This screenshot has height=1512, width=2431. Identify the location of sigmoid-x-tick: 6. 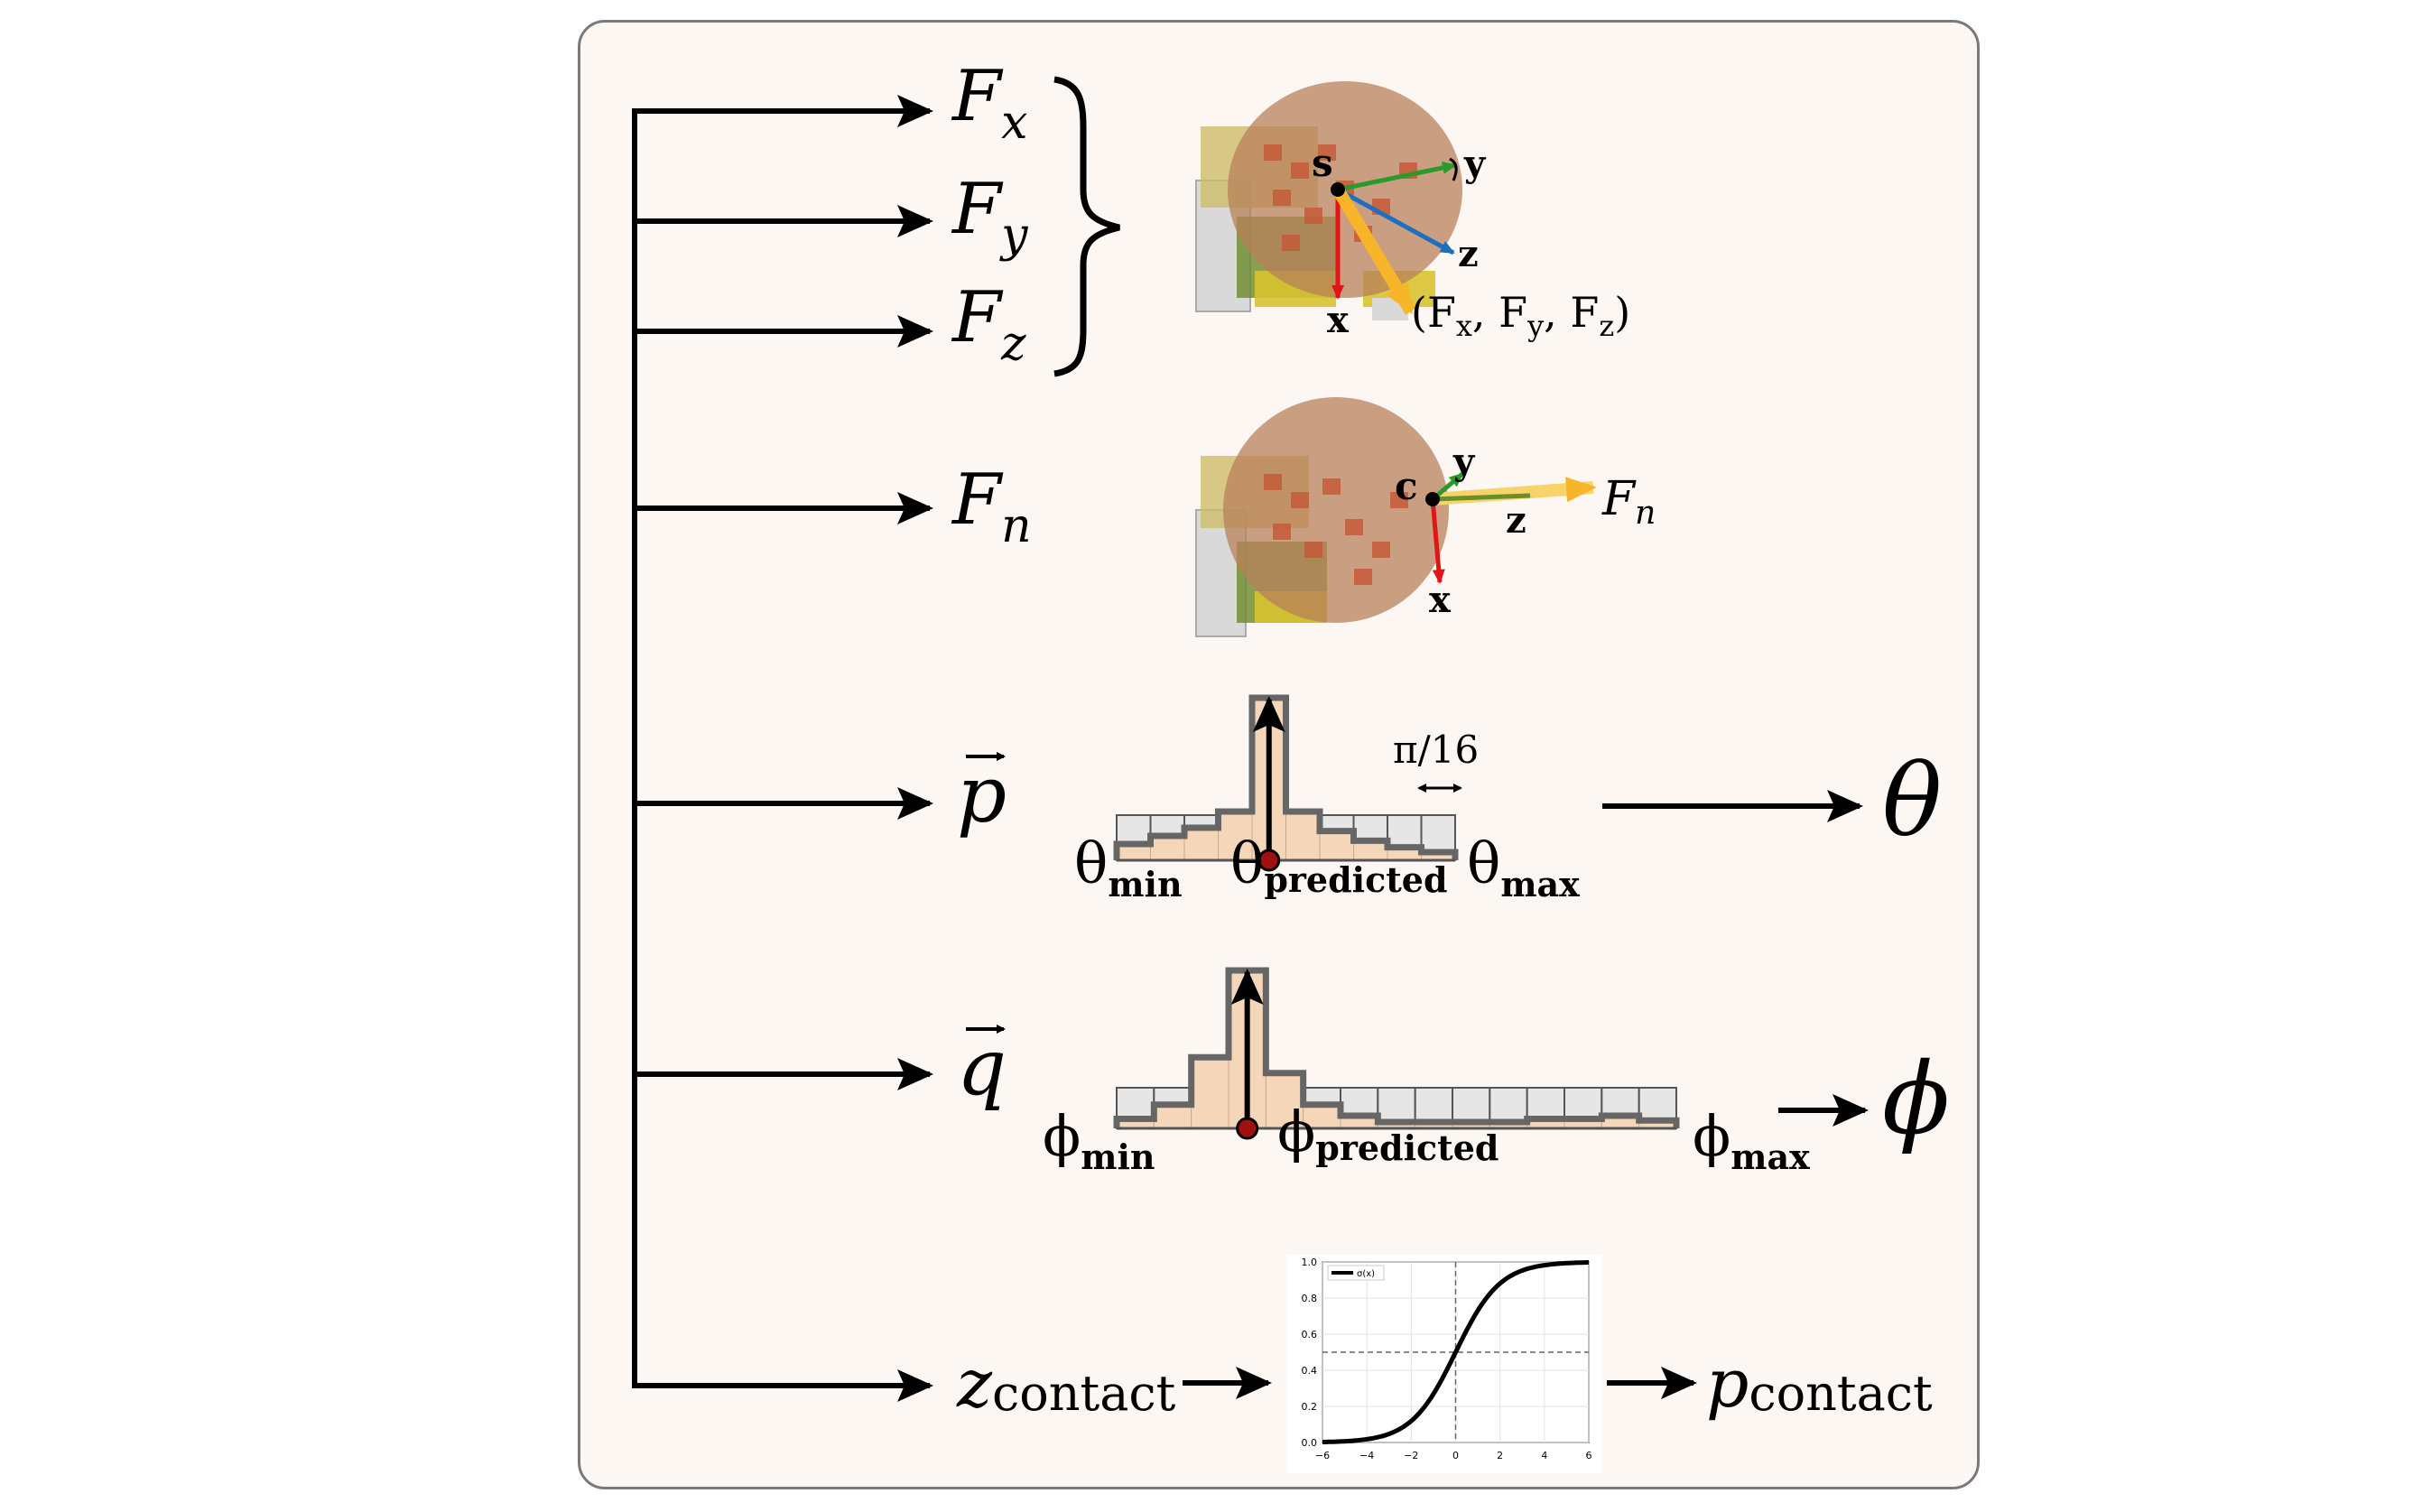
(1589, 1455).